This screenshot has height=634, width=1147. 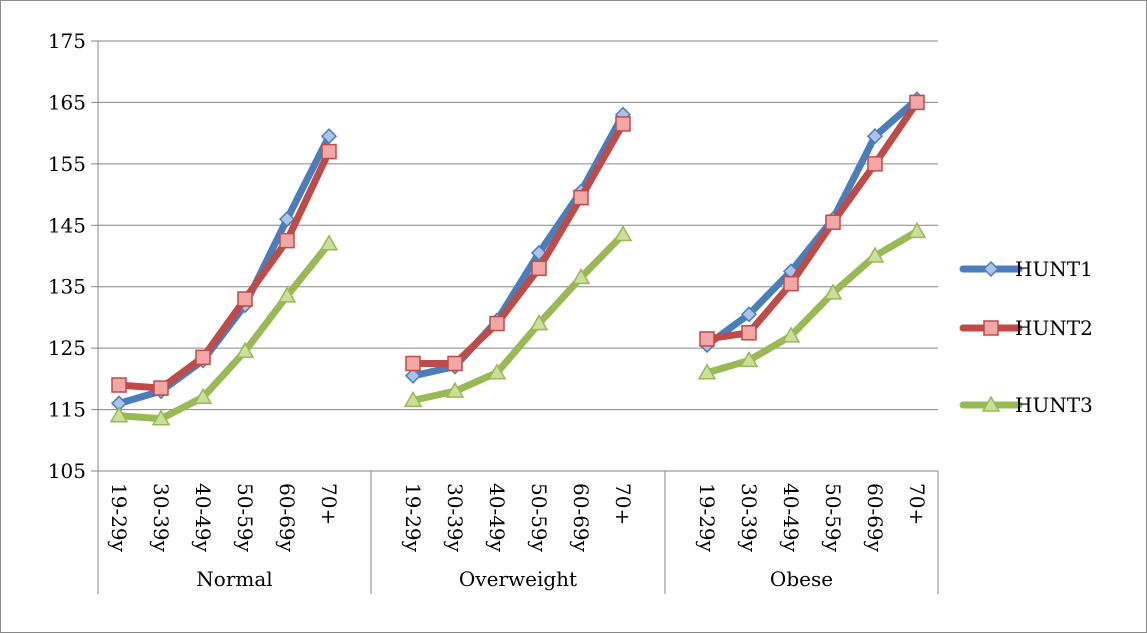 I want to click on legend-label: HUNT3, so click(x=1054, y=405).